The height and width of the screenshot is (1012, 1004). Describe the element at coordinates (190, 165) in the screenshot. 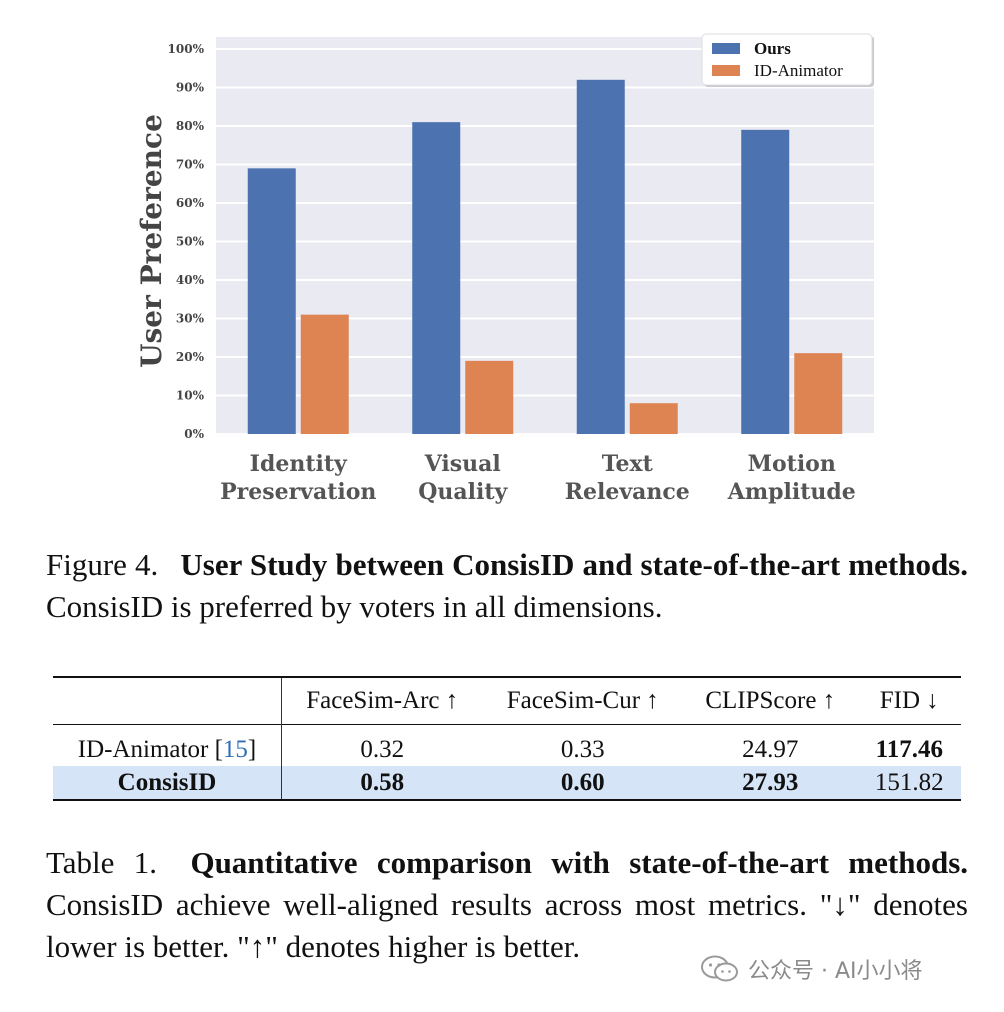

I see `y-tick-label: 70%` at that location.